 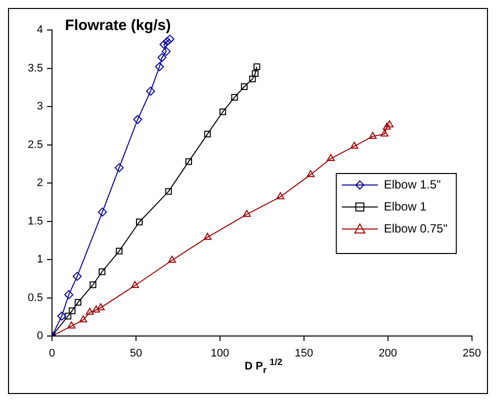 What do you see at coordinates (412, 184) in the screenshot?
I see `legend-label: Elbow 1.5"` at bounding box center [412, 184].